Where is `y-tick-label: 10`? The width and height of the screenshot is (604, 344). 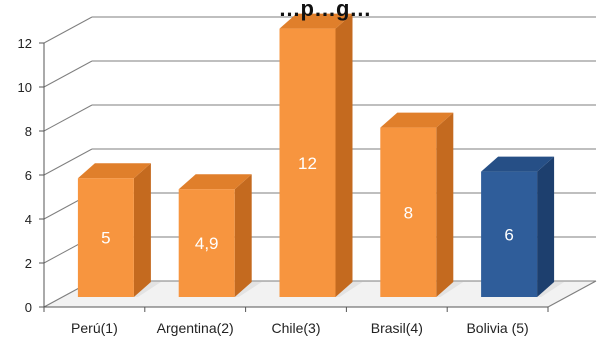 y-tick-label: 10 is located at coordinates (25, 87).